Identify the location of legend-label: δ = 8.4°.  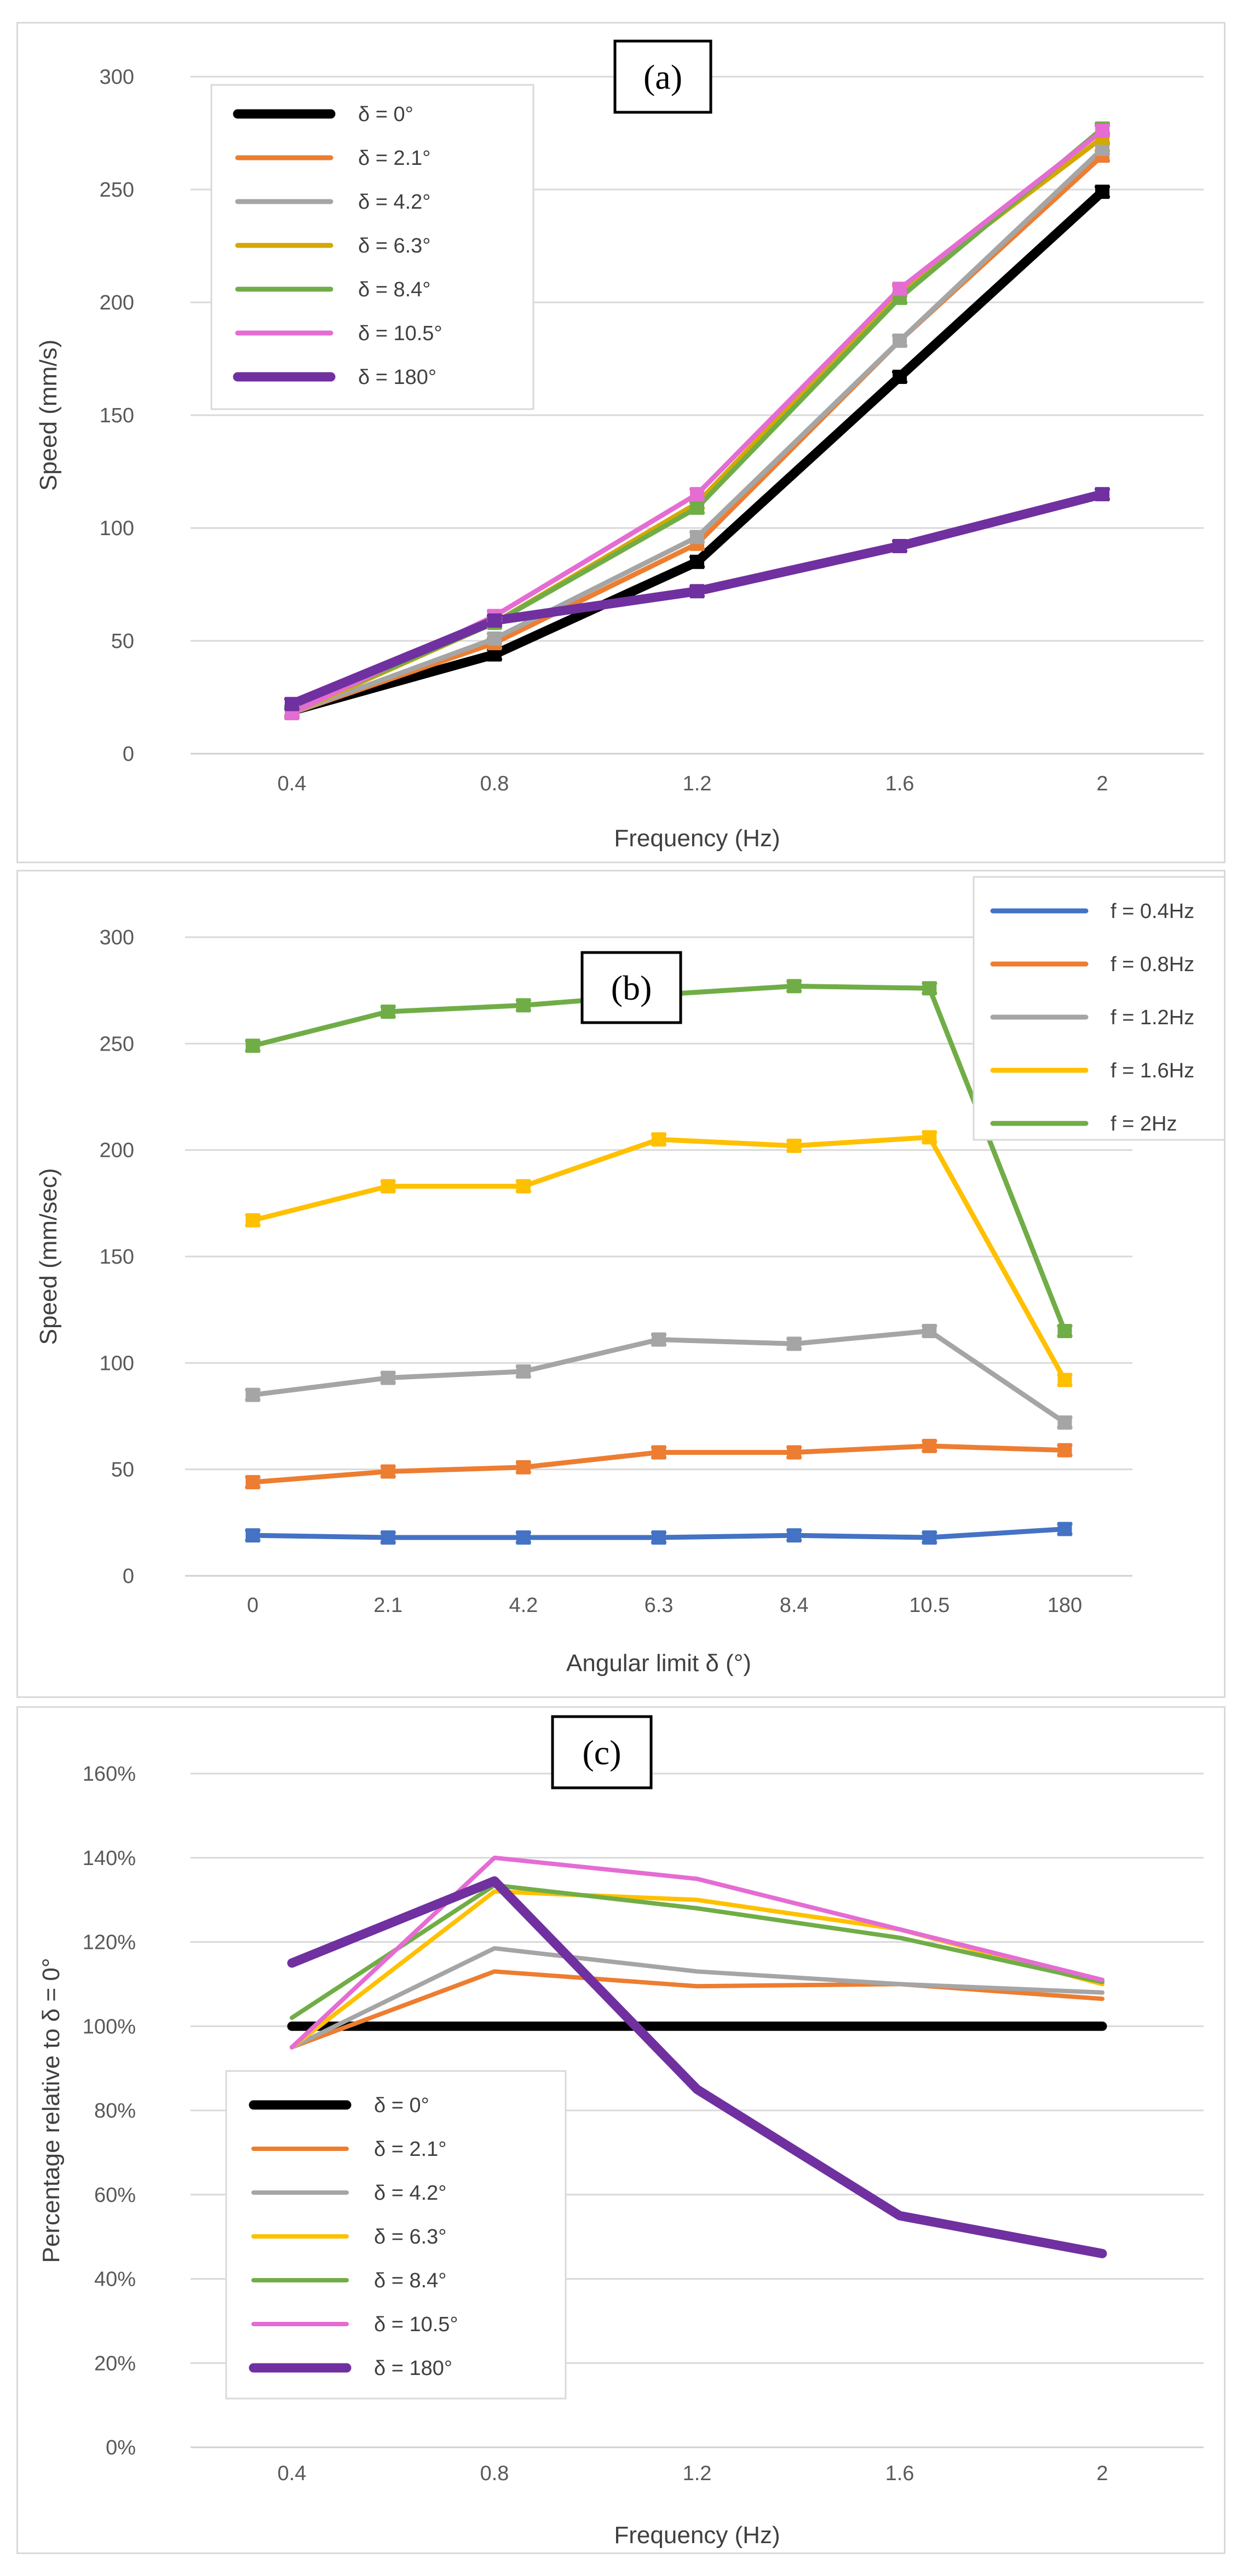
(394, 290).